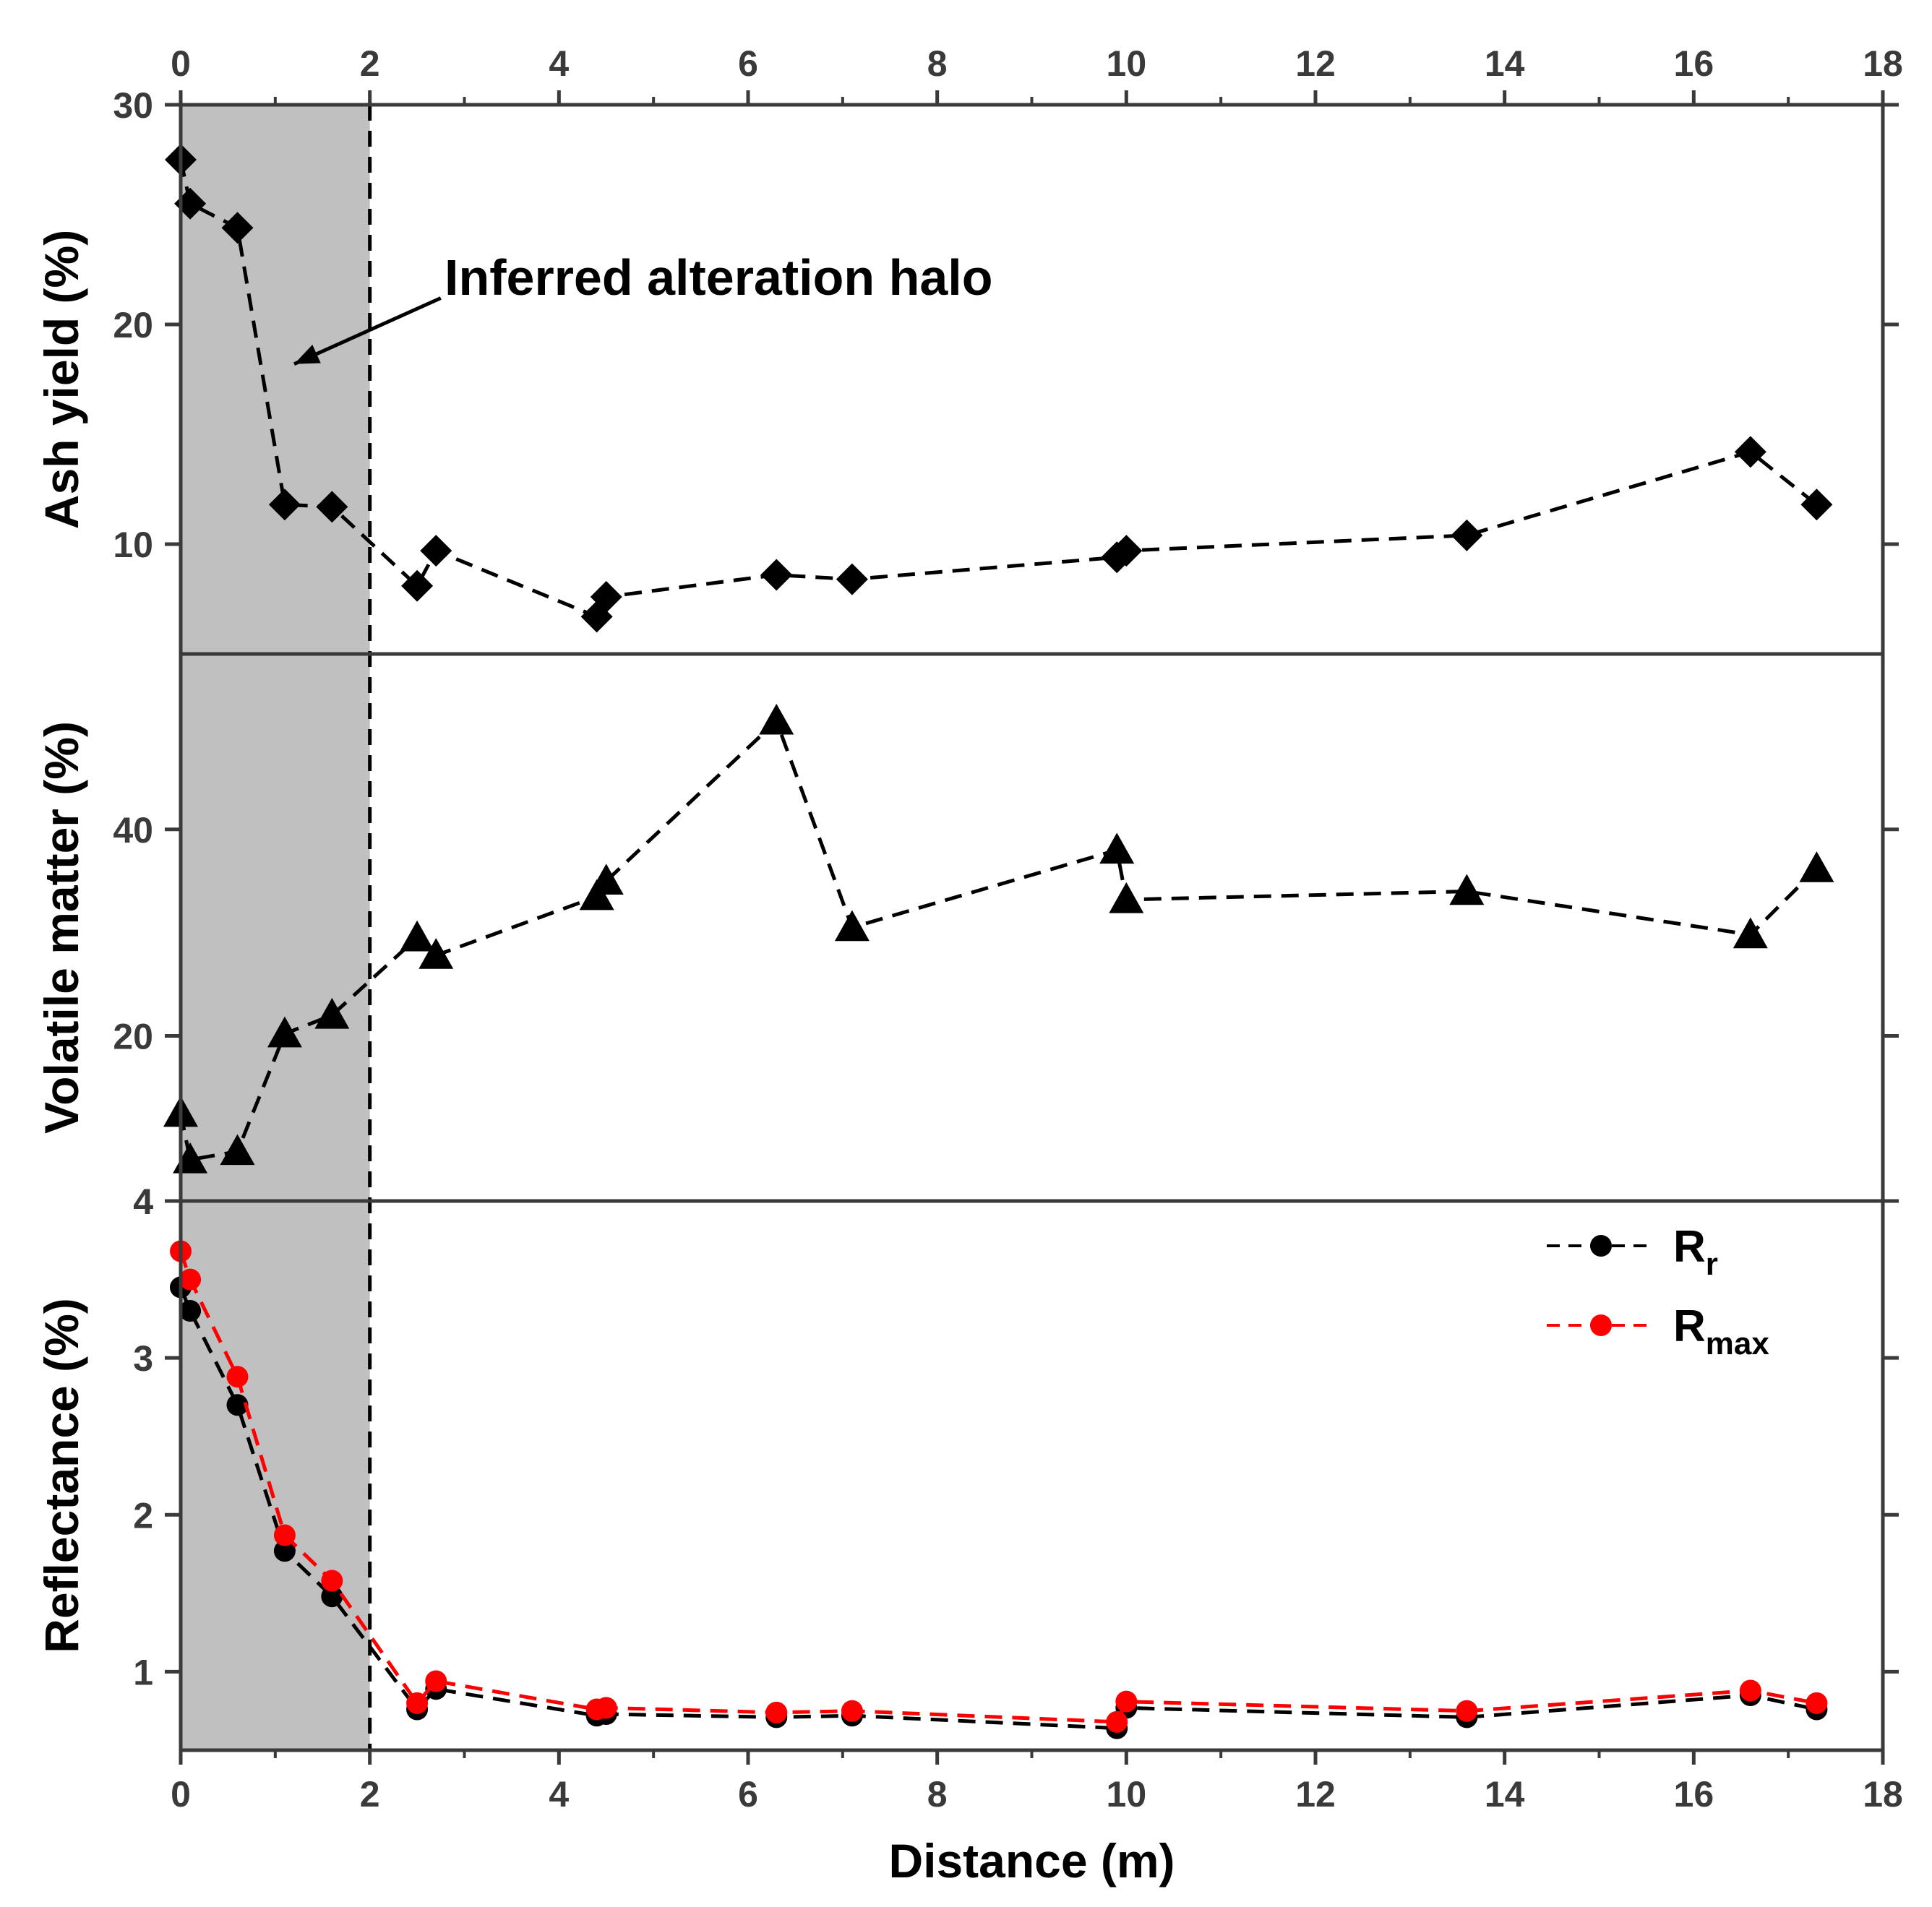  I want to click on legend-label: Rr, so click(1696, 1252).